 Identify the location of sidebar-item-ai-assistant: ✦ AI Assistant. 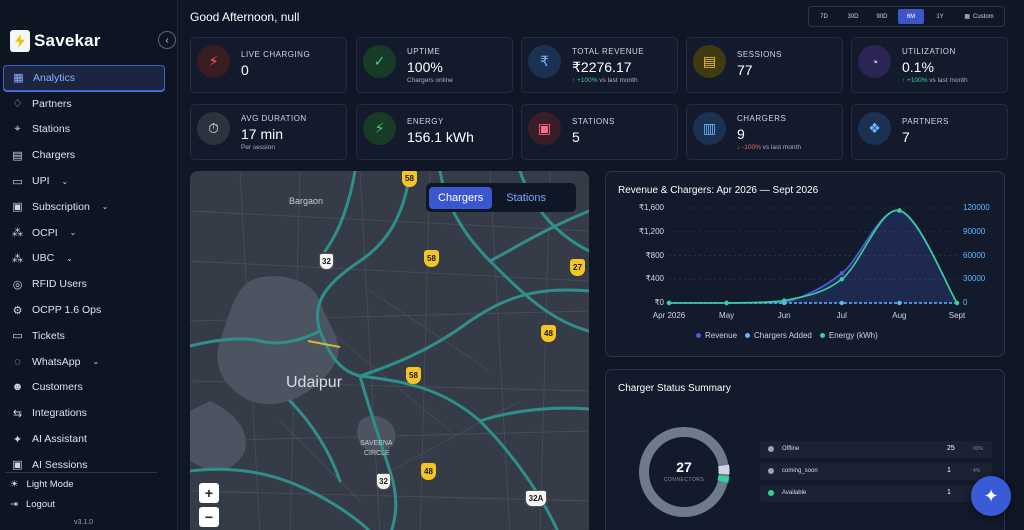
(84, 439).